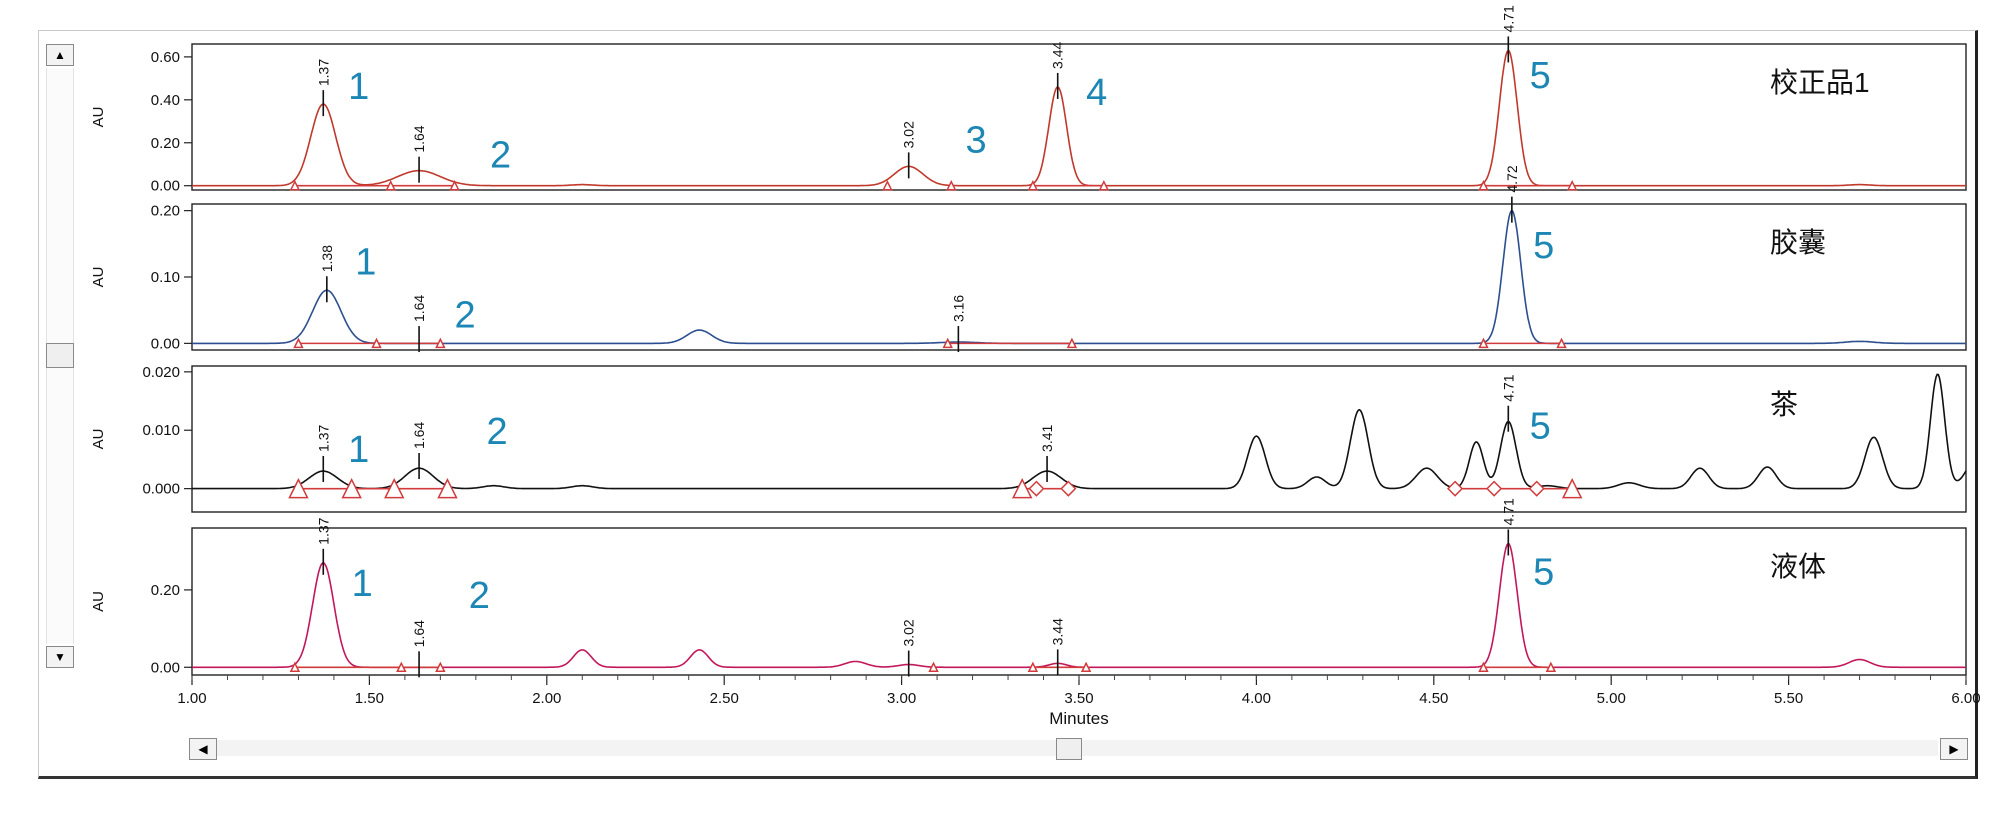 Image resolution: width=2000 pixels, height=813 pixels. I want to click on y-tick-label: 0.000, so click(161, 489).